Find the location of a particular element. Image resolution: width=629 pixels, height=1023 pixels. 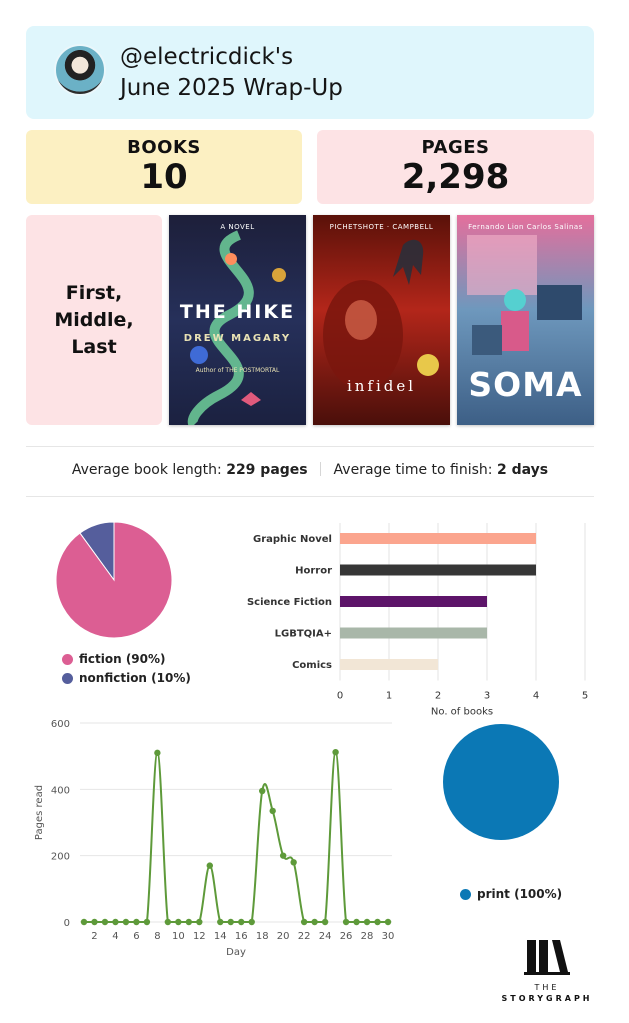

pages-stat-card: PAGES 2,298 is located at coordinates (455, 167).